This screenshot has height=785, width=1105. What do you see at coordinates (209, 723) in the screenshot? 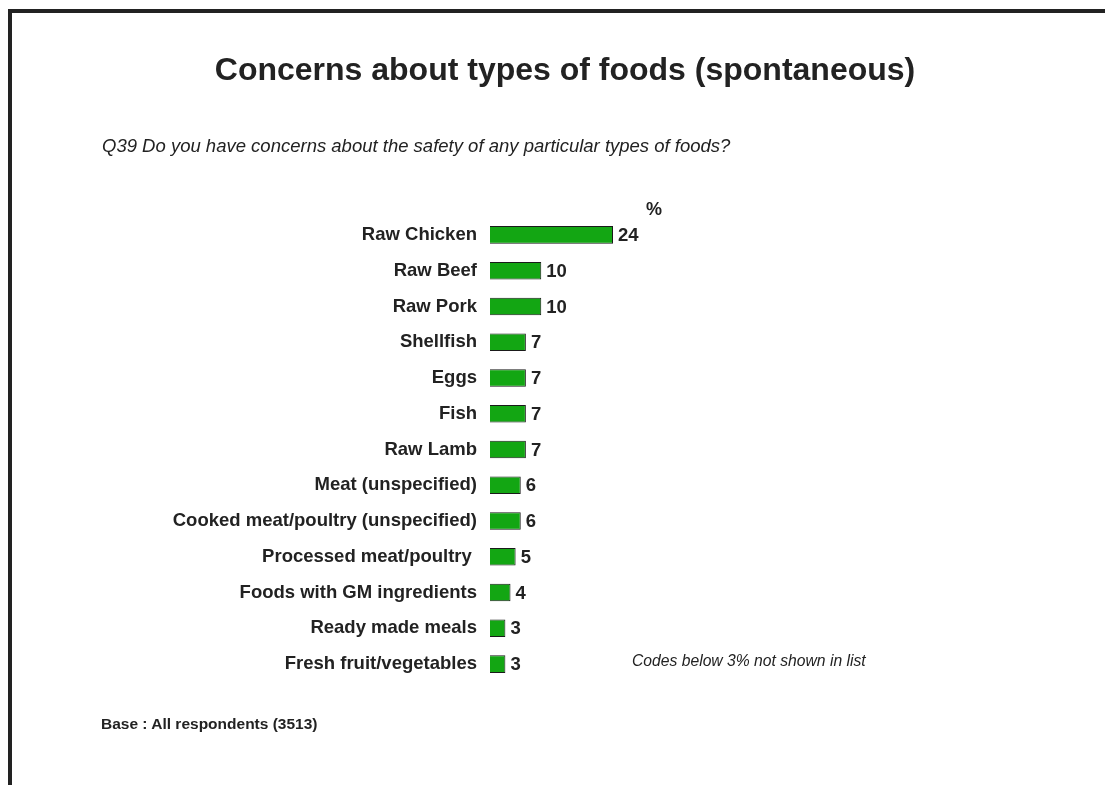
I see `text: Base : All respondents (3513)` at bounding box center [209, 723].